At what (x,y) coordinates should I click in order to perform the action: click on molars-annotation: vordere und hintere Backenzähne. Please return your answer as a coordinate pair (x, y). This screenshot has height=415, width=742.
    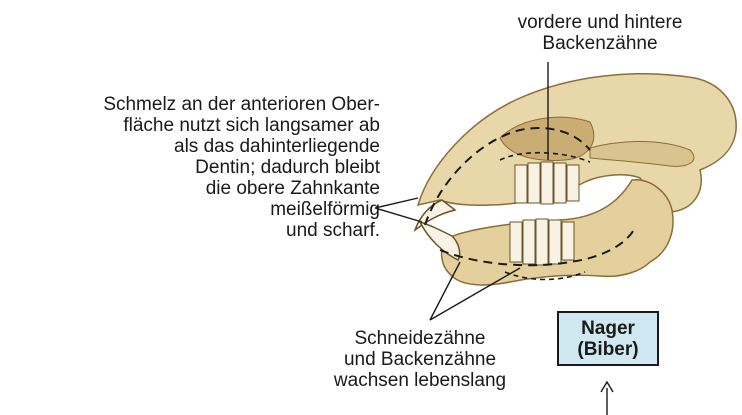
    Looking at the image, I should click on (600, 33).